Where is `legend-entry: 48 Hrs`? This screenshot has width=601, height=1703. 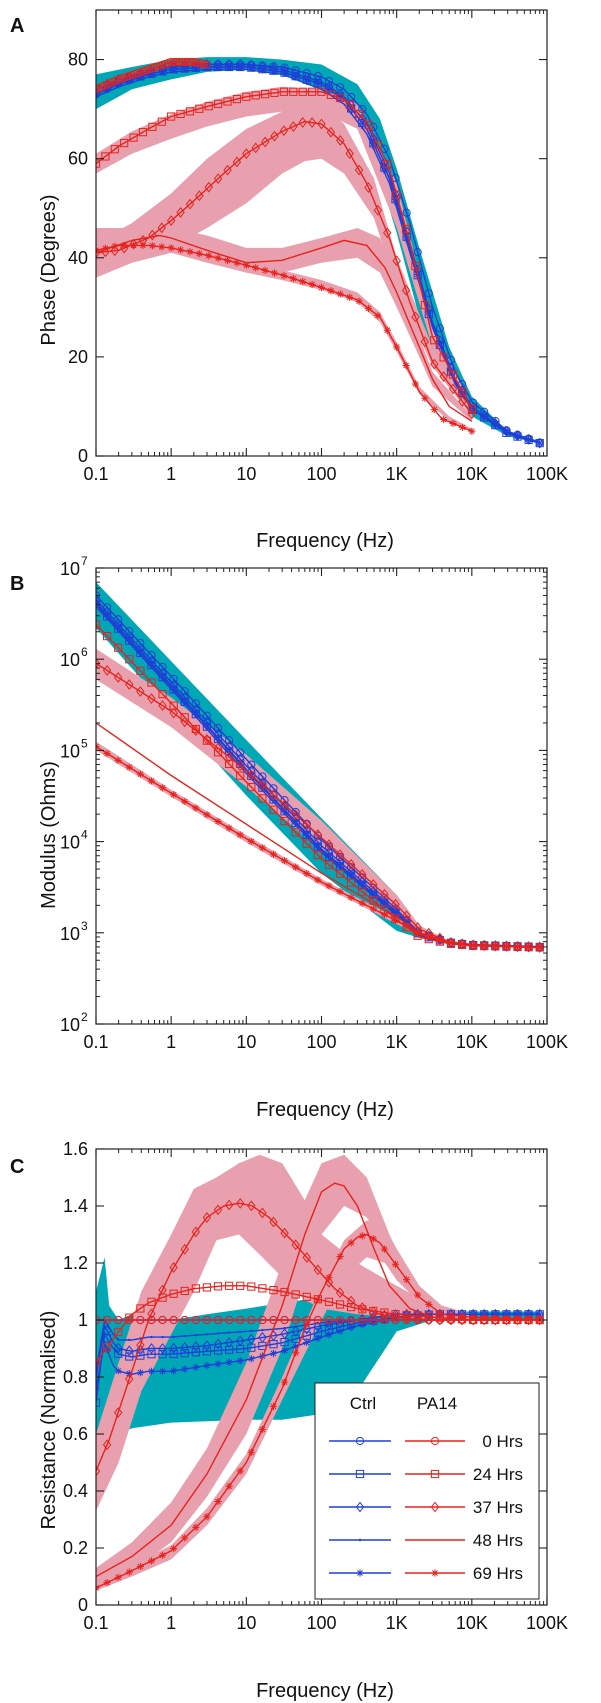
legend-entry: 48 Hrs is located at coordinates (426, 1540).